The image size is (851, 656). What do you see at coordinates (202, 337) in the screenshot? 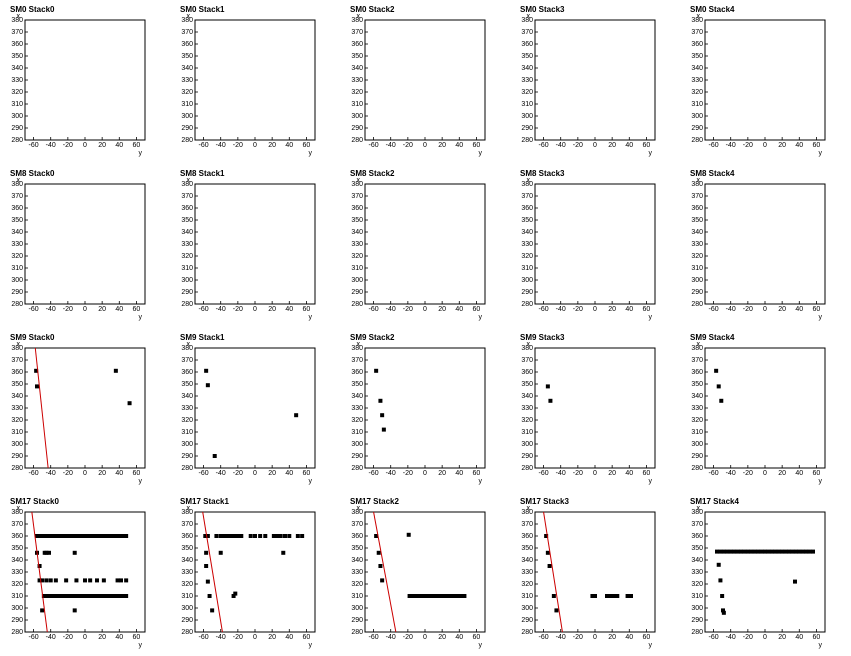
I see `panel-title: SM9 Stack1` at bounding box center [202, 337].